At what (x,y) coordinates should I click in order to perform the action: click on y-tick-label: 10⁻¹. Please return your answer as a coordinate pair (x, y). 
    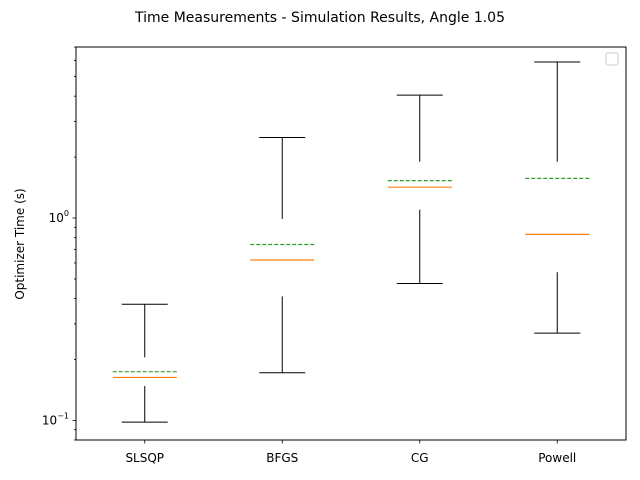
    Looking at the image, I should click on (55, 419).